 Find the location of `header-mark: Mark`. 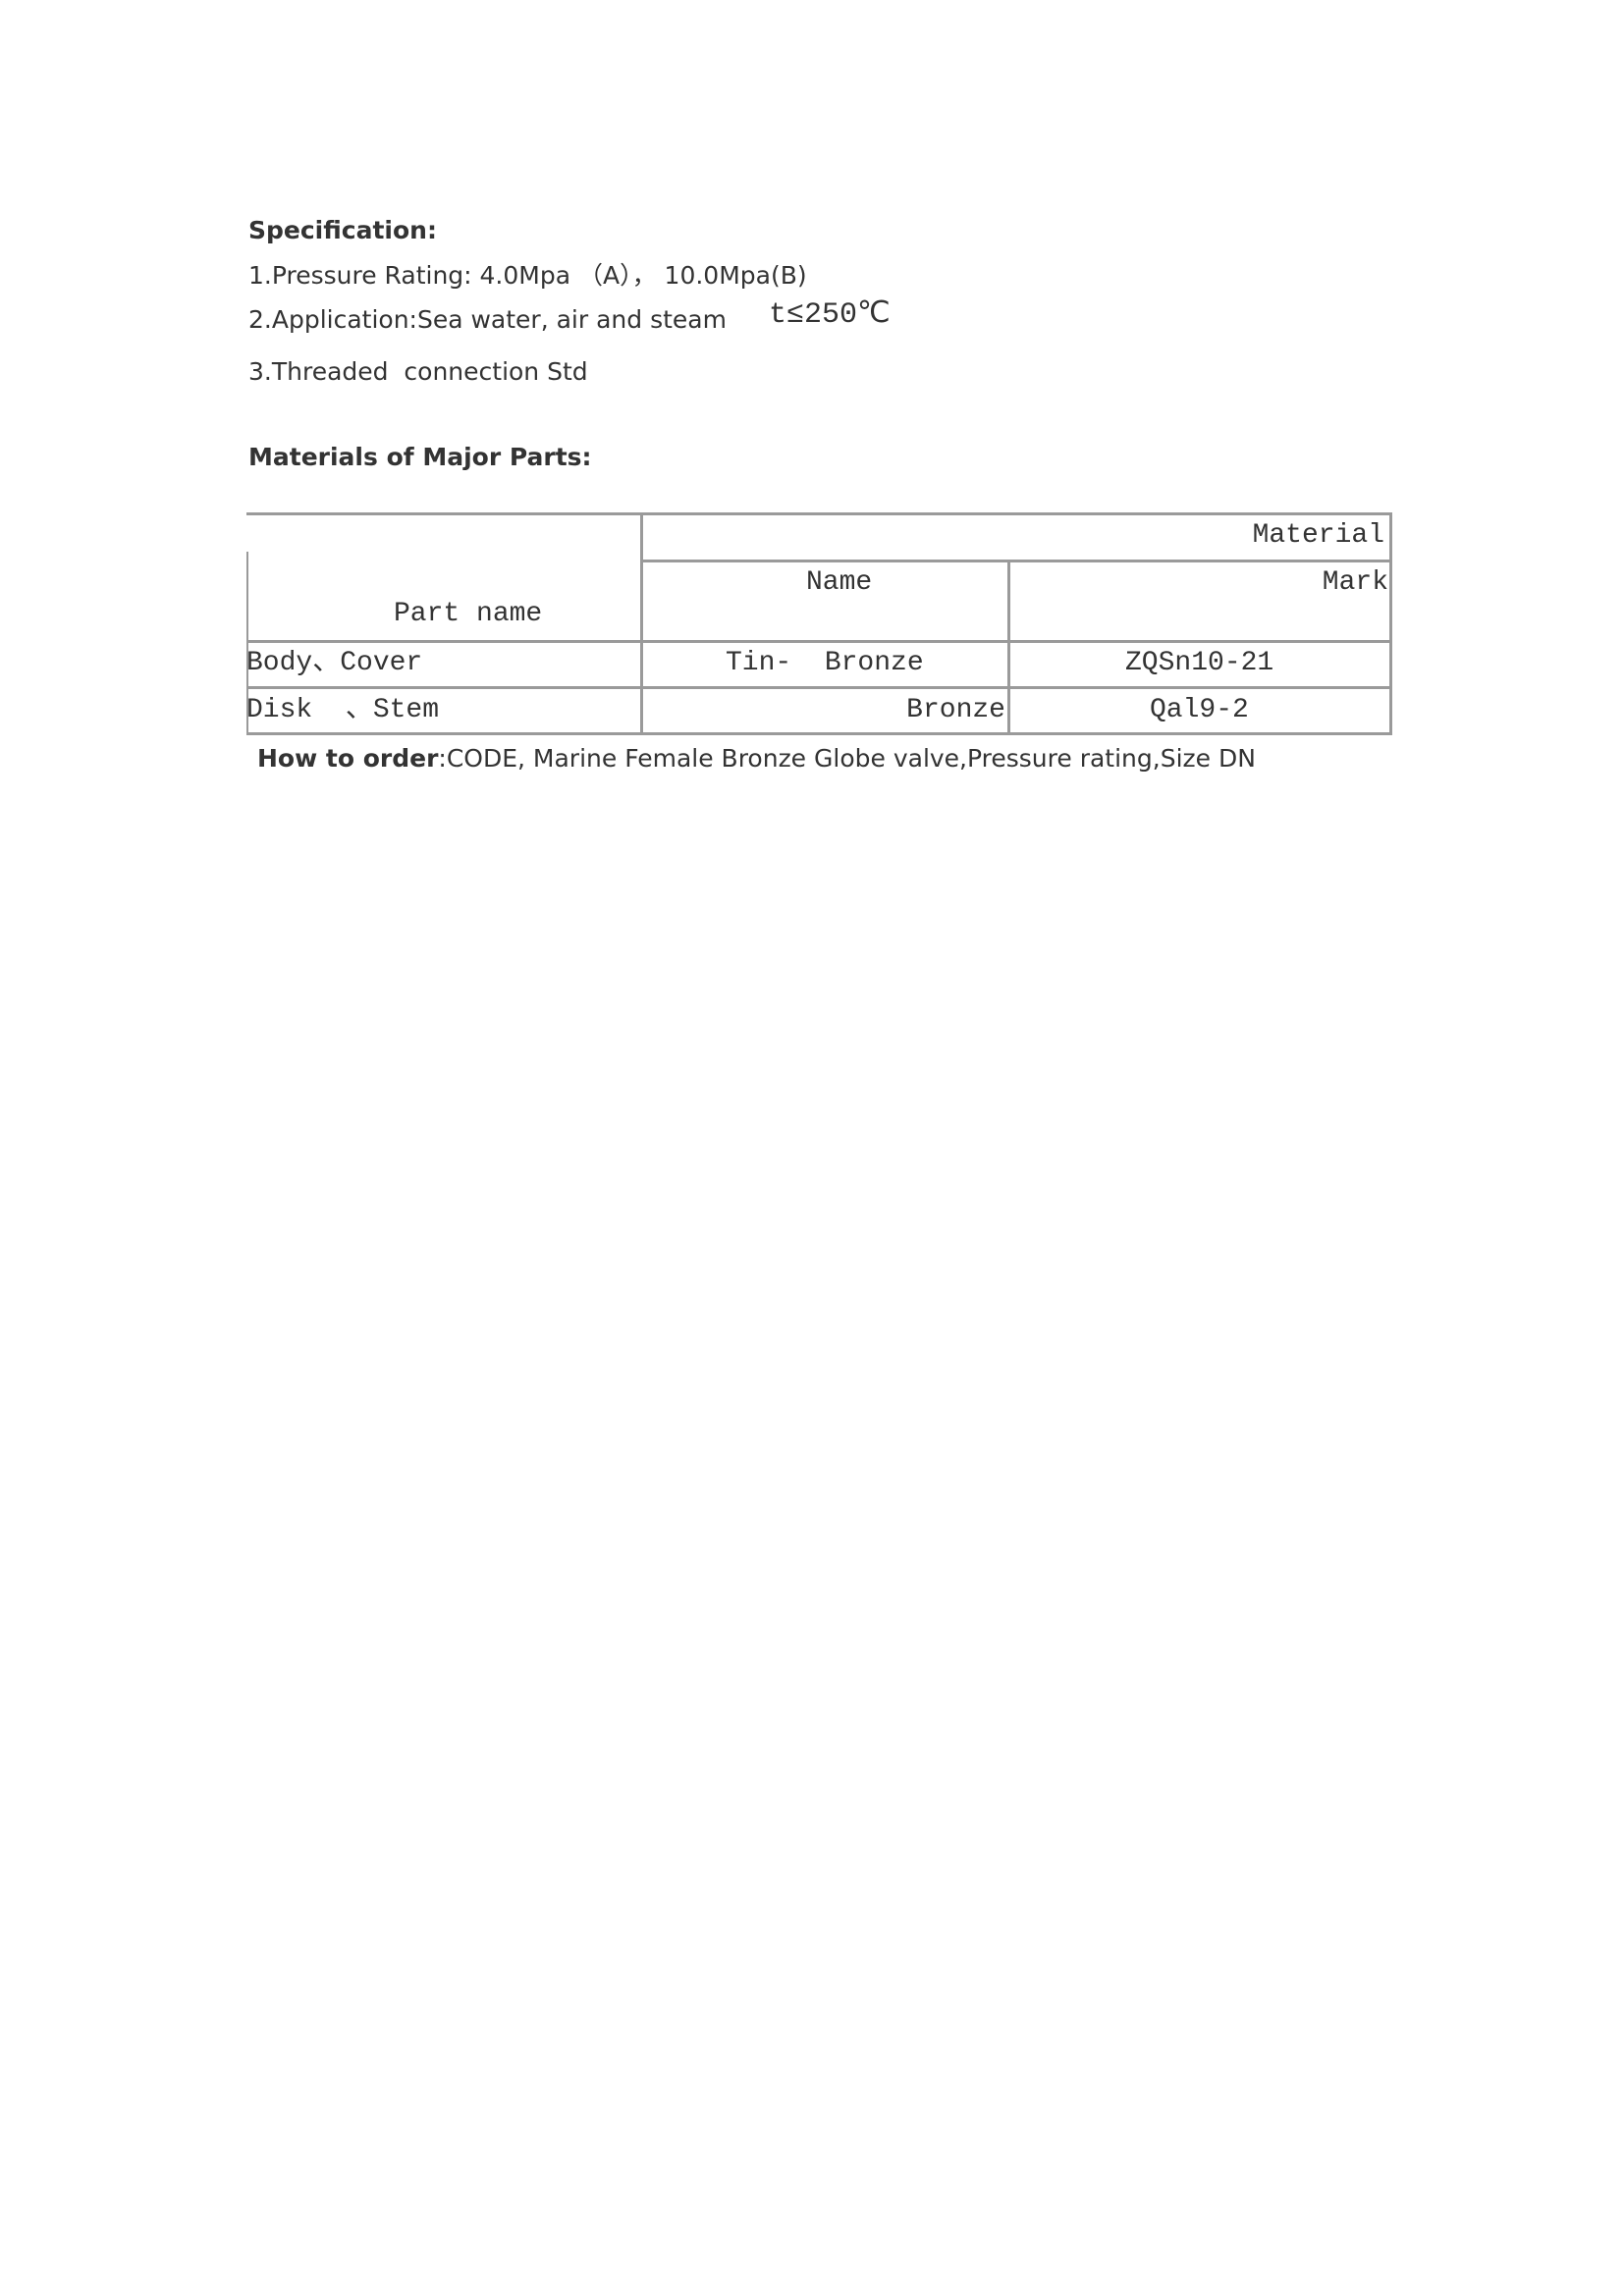

header-mark: Mark is located at coordinates (1355, 583).